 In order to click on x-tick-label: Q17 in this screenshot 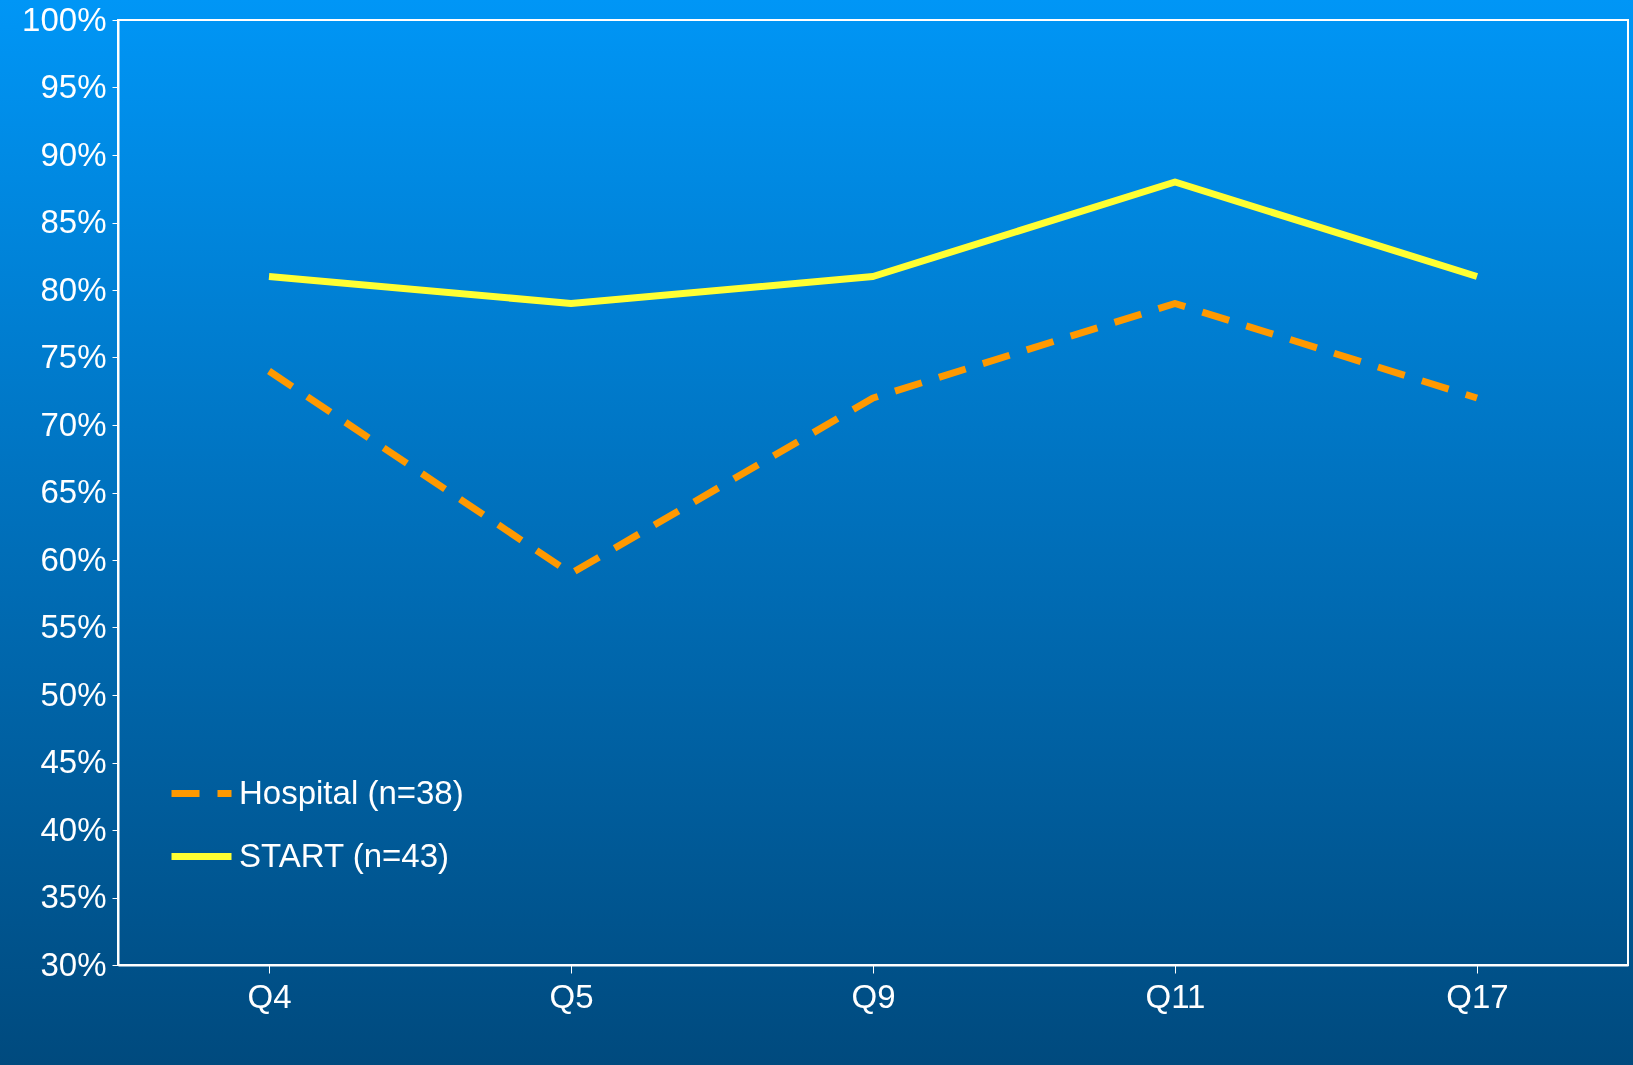, I will do `click(1477, 996)`.